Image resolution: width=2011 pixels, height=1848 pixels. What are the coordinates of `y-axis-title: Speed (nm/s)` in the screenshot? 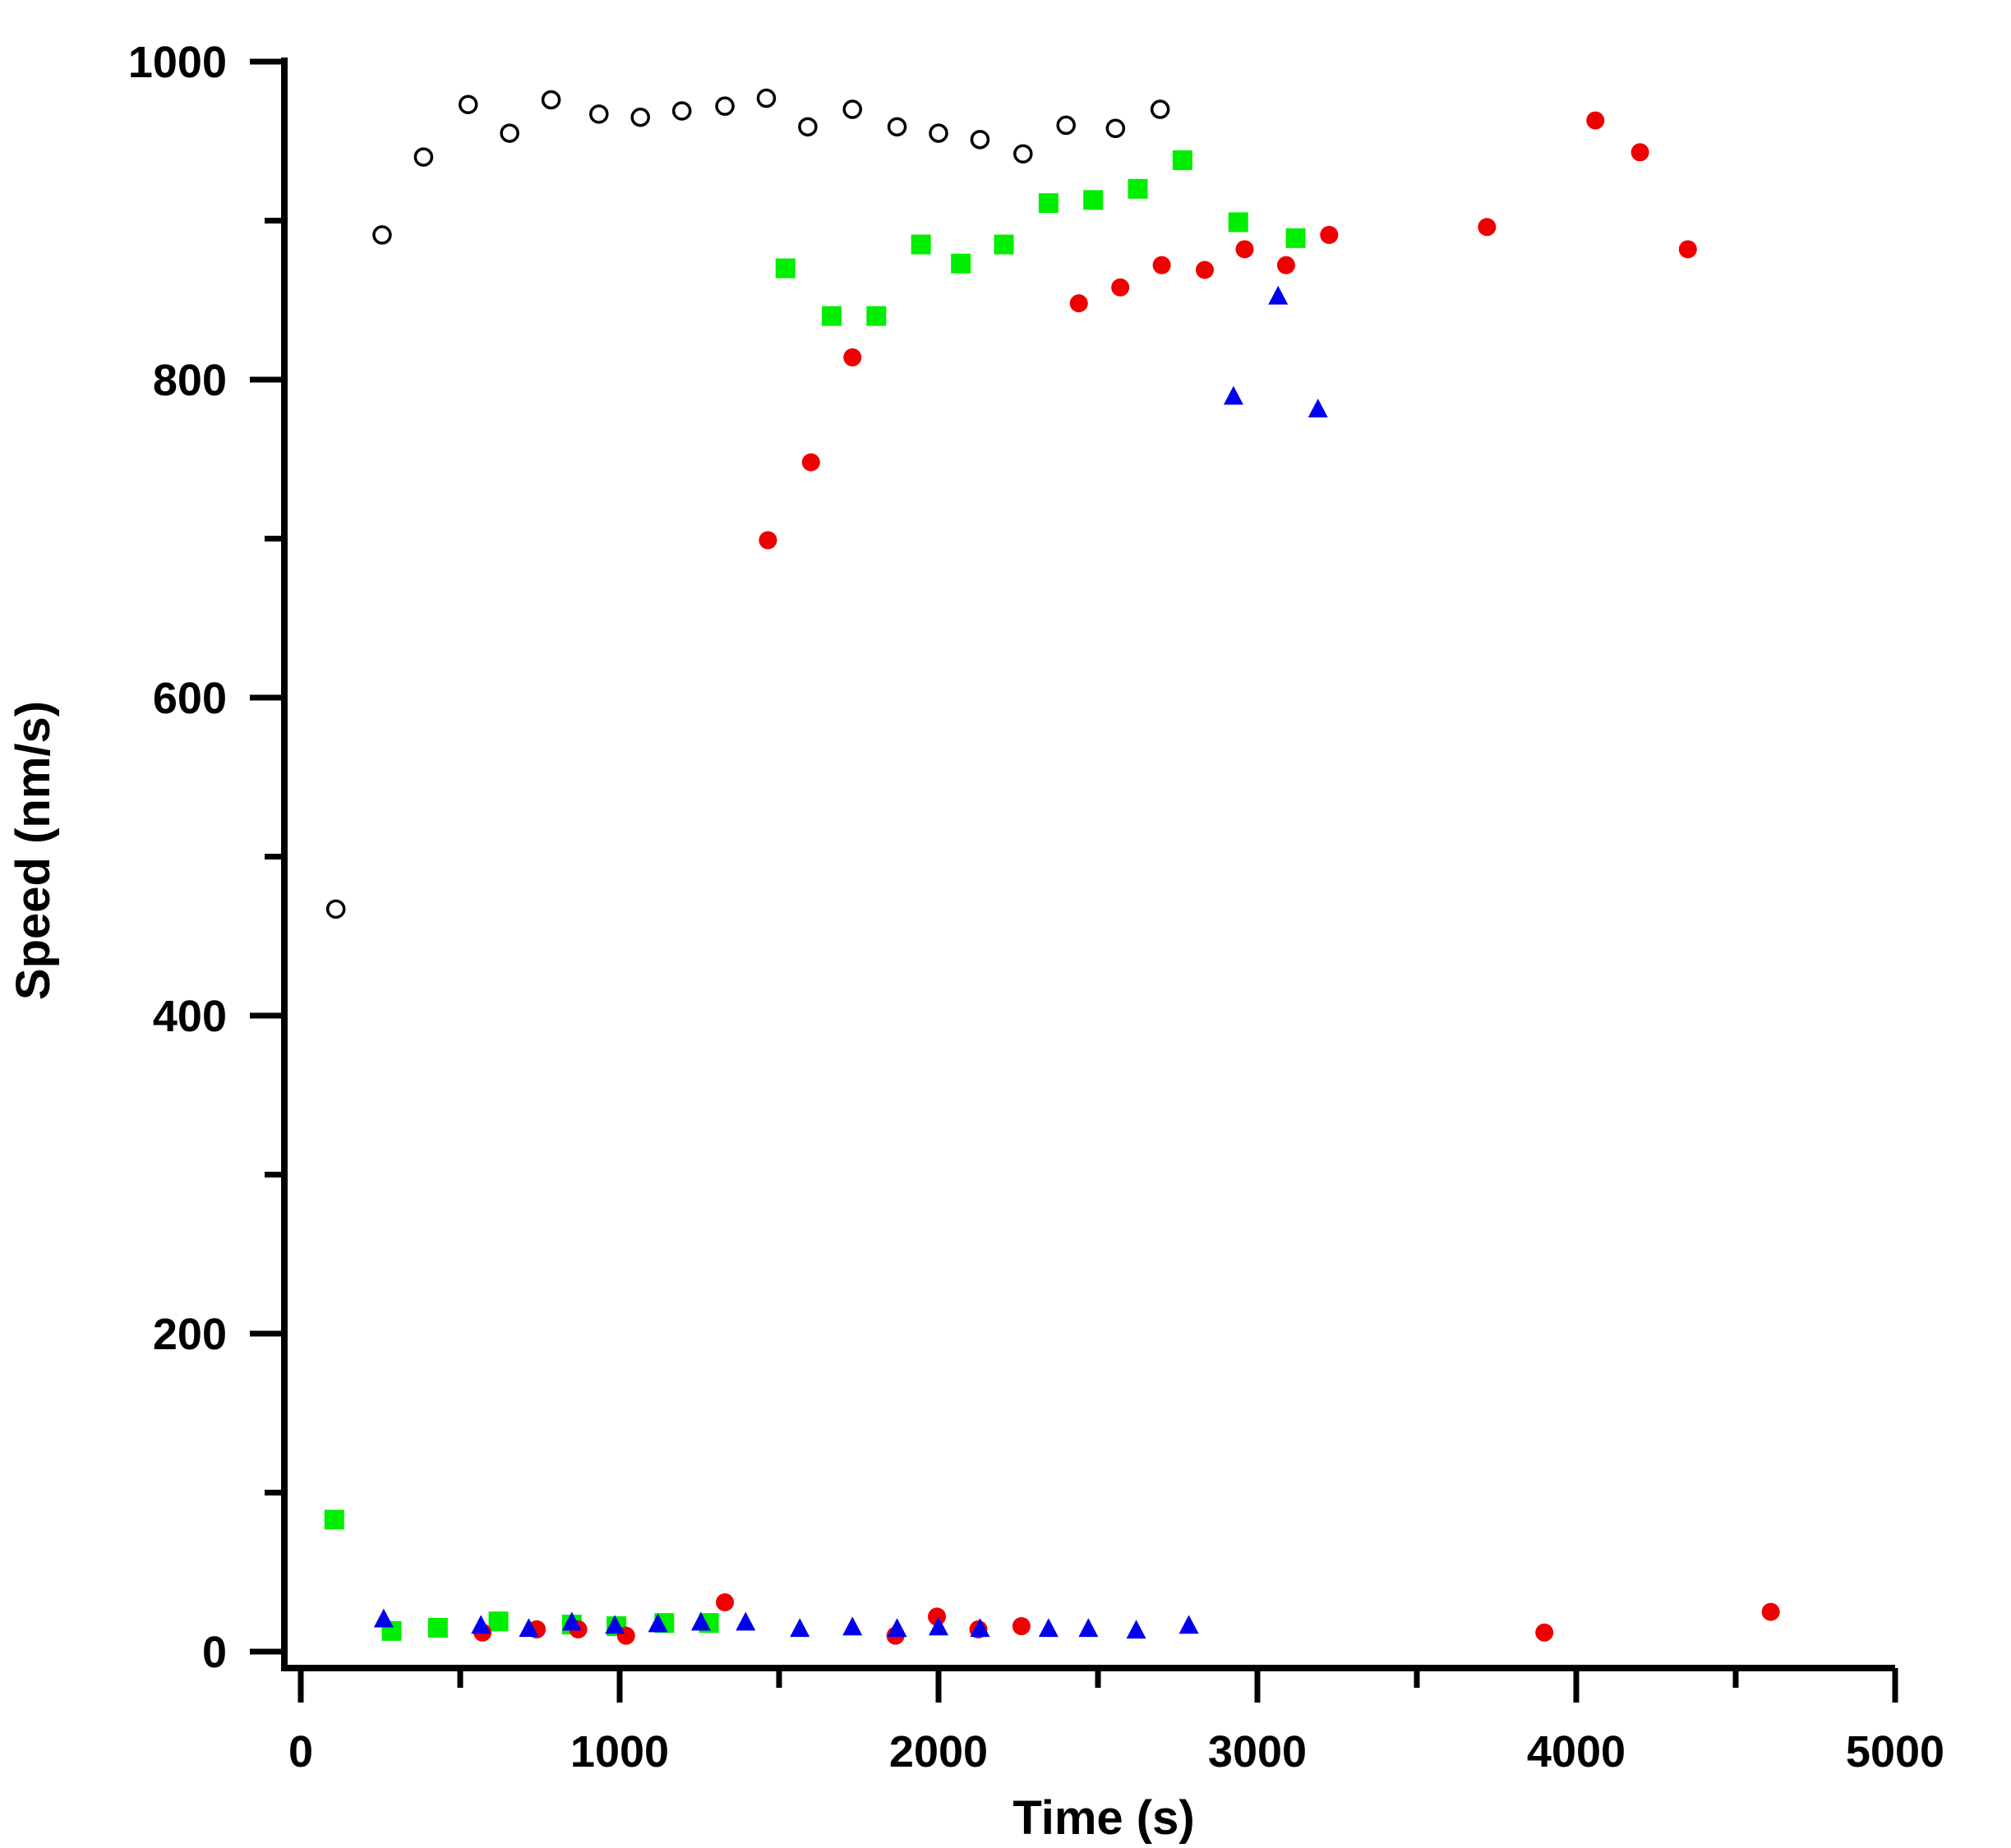 It's located at (33, 851).